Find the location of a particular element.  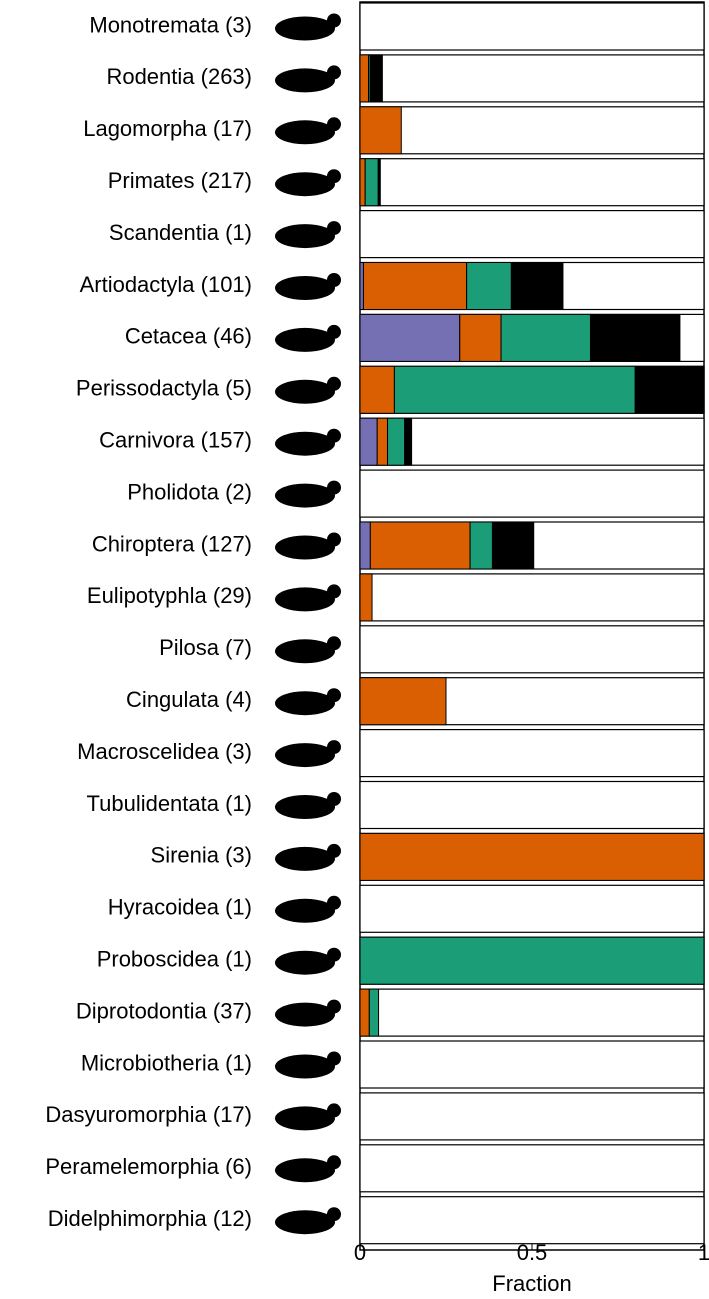

y-tick-label: Chiroptera (127) is located at coordinates (172, 543).